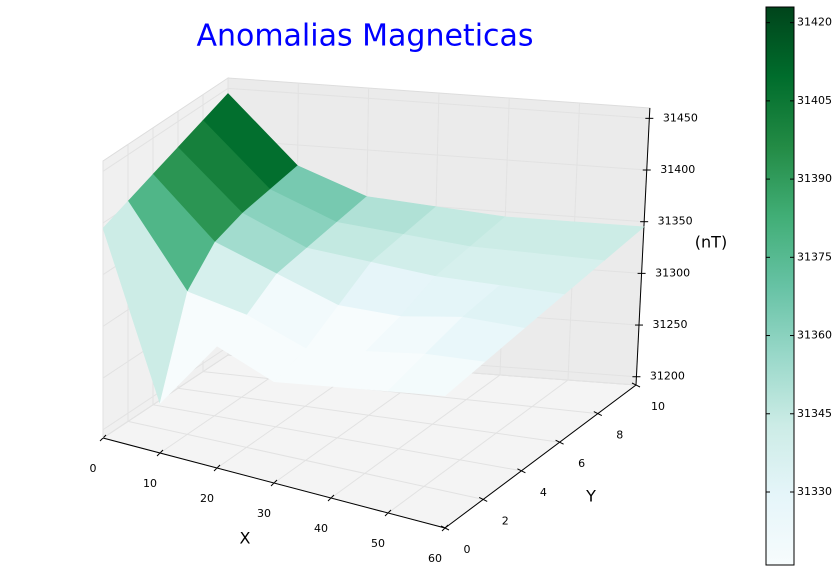 Image resolution: width=835 pixels, height=572 pixels. I want to click on x-axis, so click(274, 483).